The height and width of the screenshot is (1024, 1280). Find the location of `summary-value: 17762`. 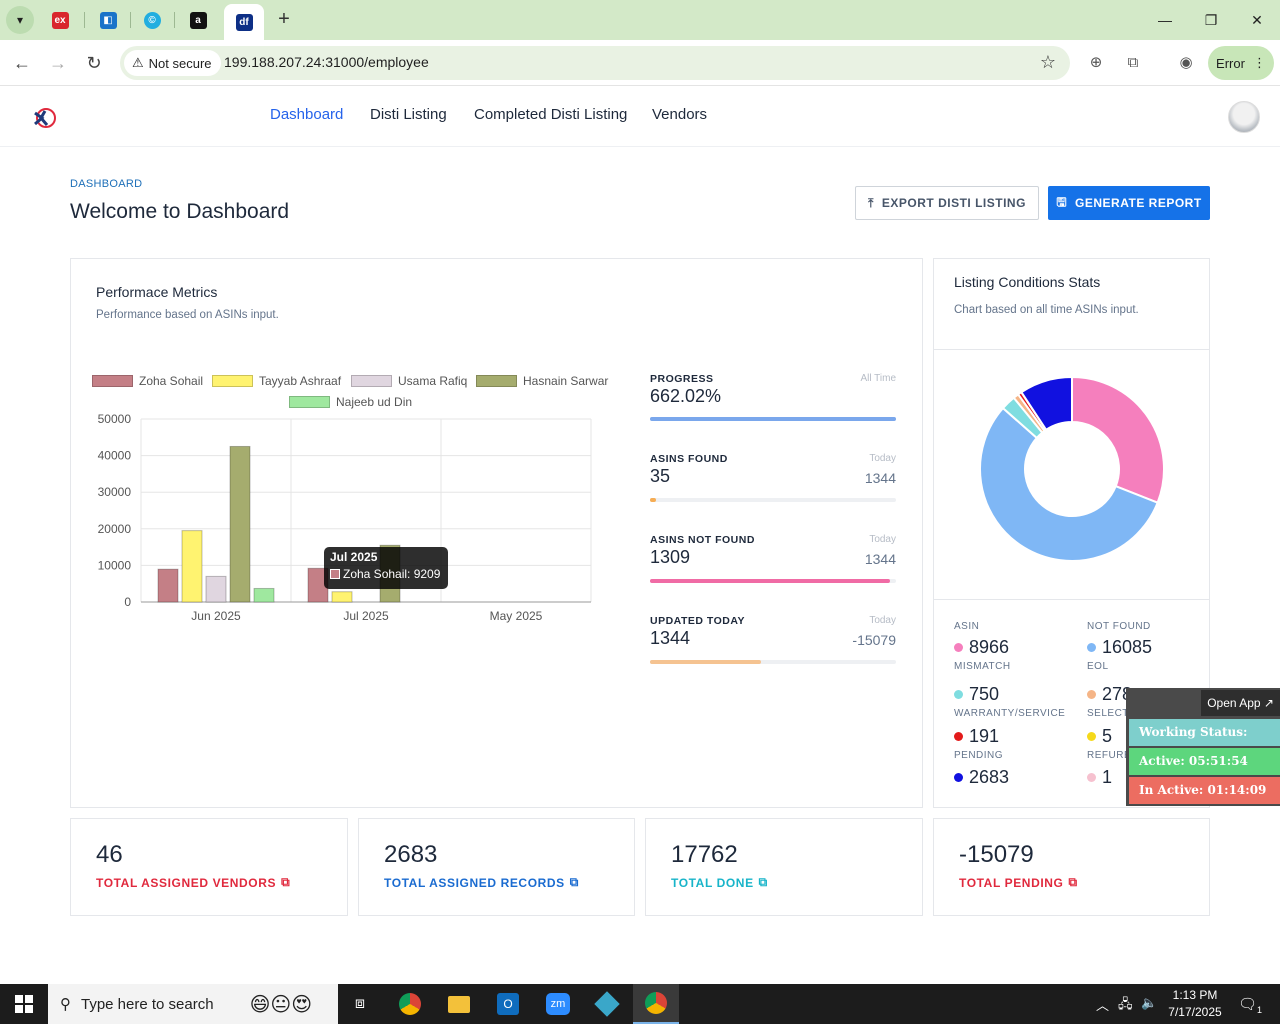

summary-value: 17762 is located at coordinates (704, 854).